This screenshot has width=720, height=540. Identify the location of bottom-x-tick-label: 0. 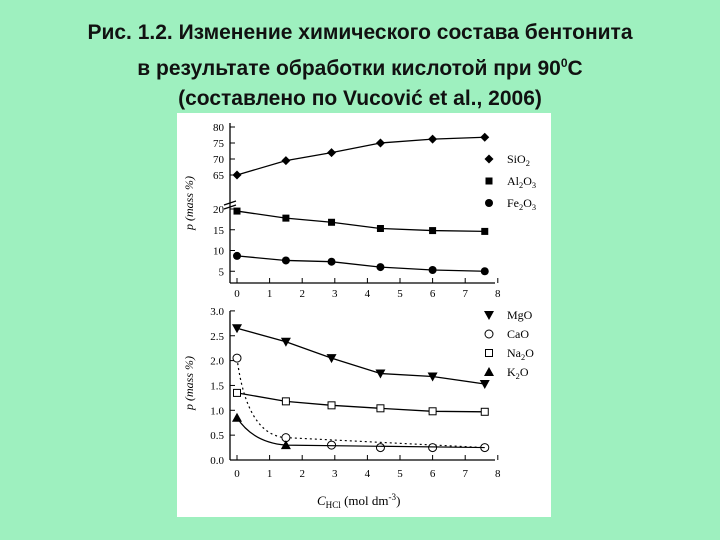
(237, 474).